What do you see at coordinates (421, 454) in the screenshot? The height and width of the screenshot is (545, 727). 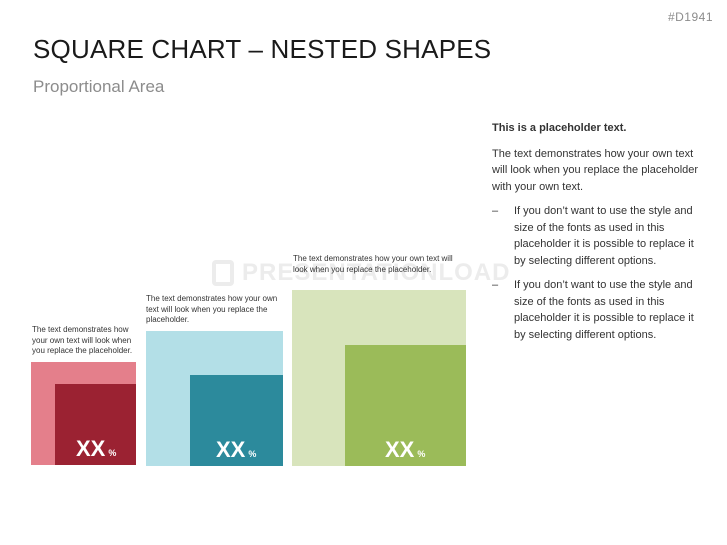 I see `square-3-value-unit: %` at bounding box center [421, 454].